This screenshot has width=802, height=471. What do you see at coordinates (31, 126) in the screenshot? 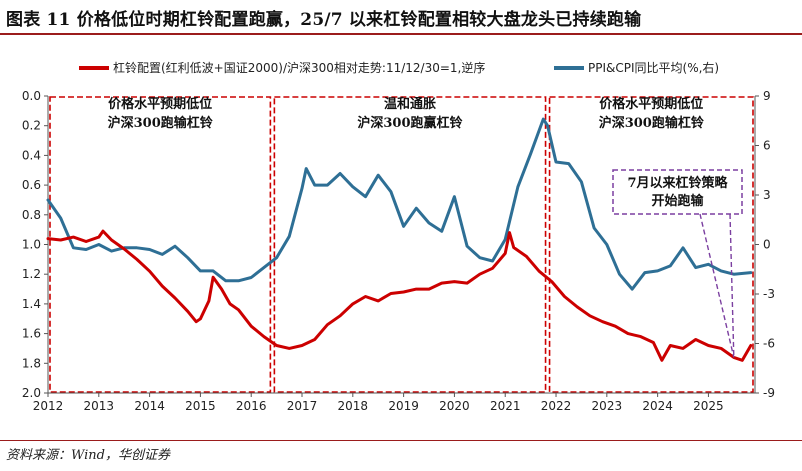
I see `y-left-tick-label: 0.2` at bounding box center [31, 126].